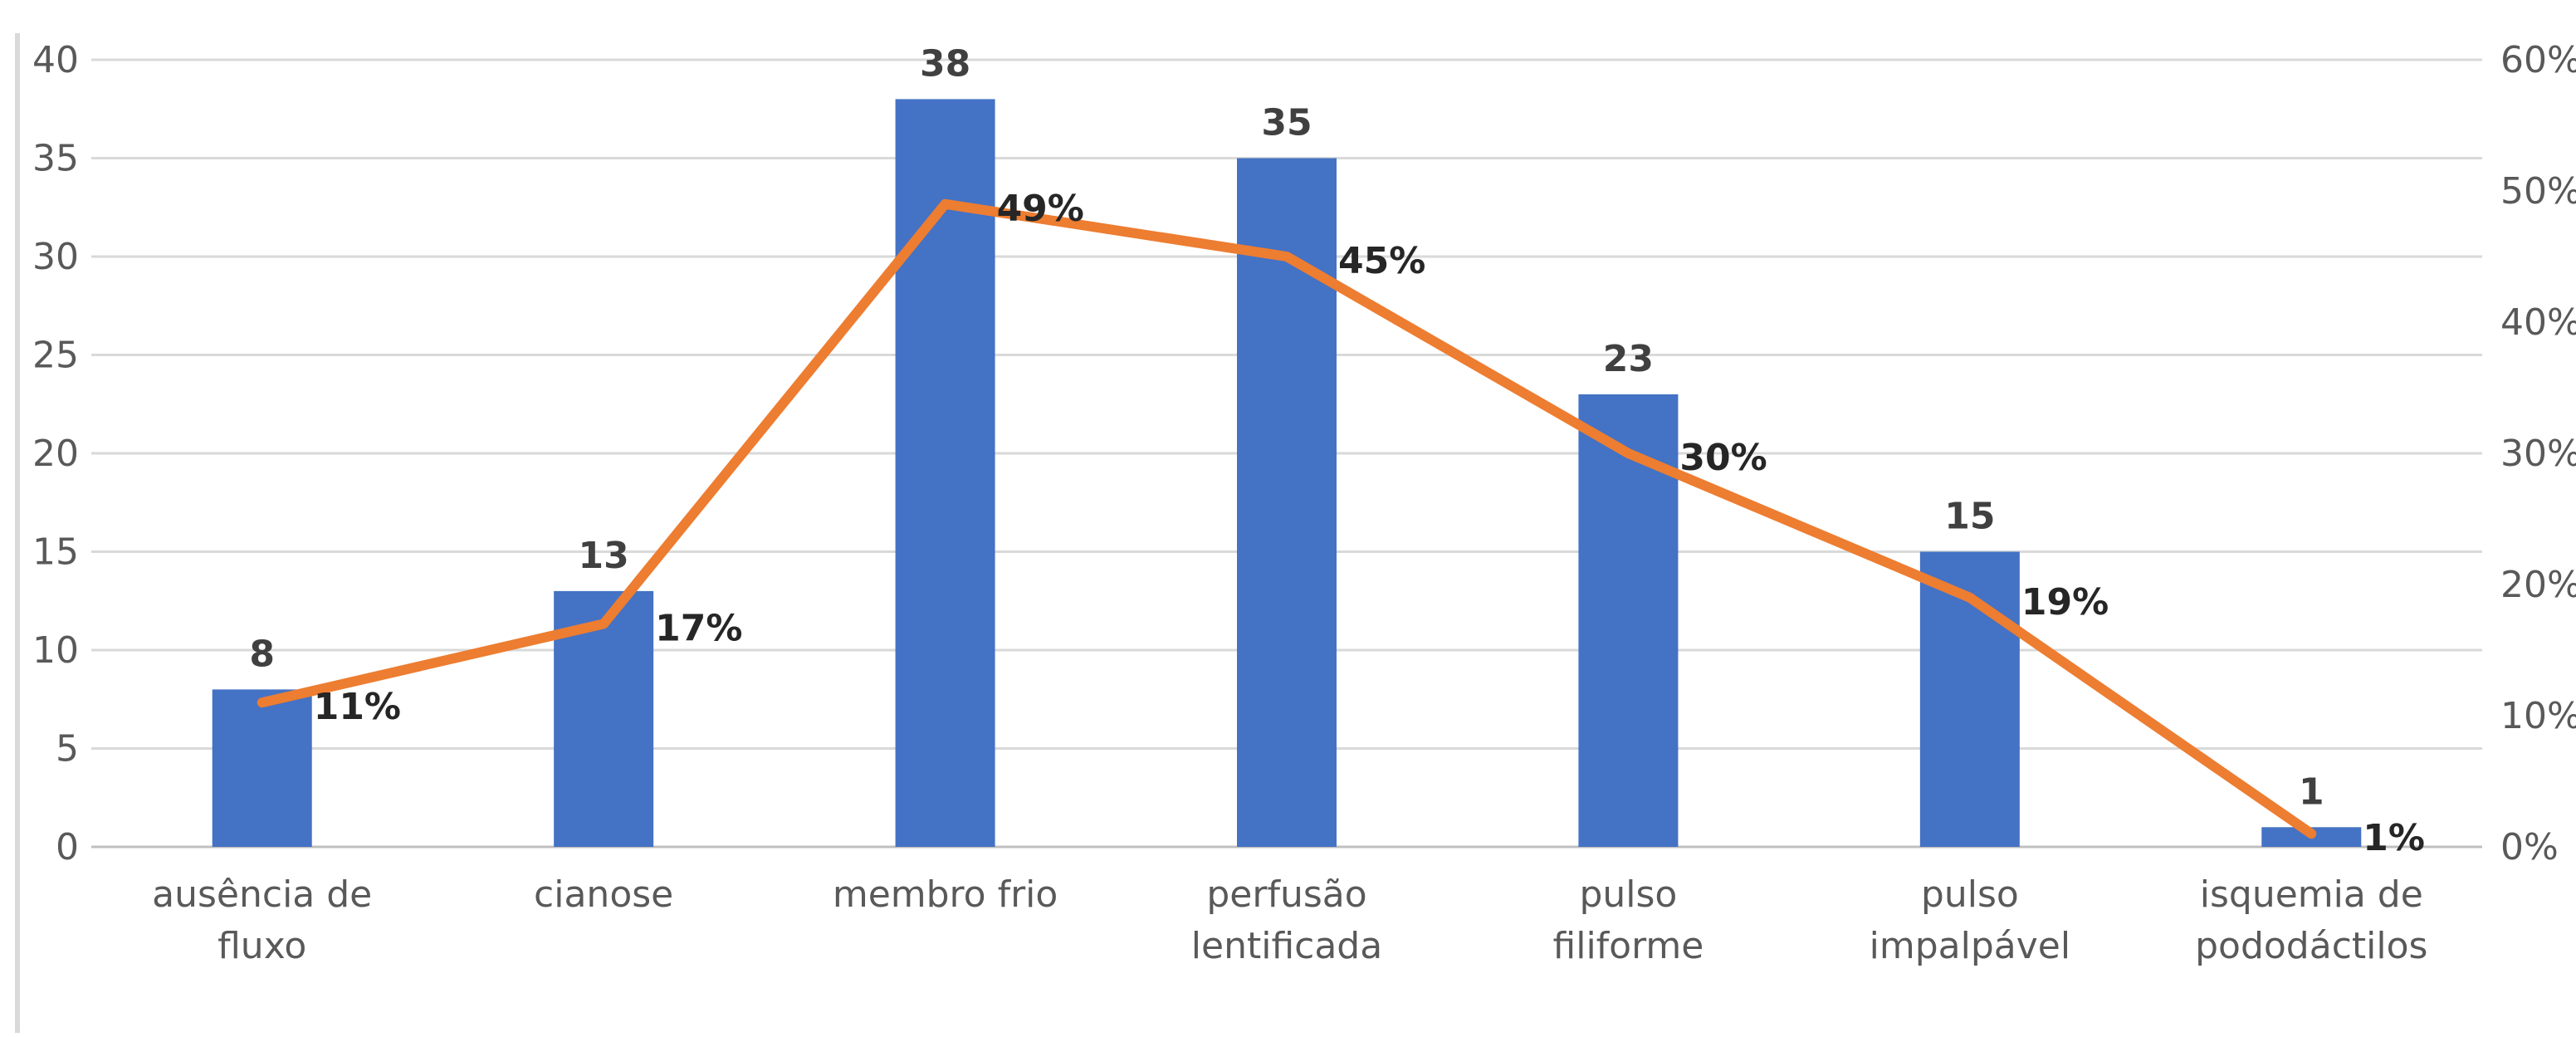  I want to click on right-axis-tick-label: 40%, so click(2538, 322).